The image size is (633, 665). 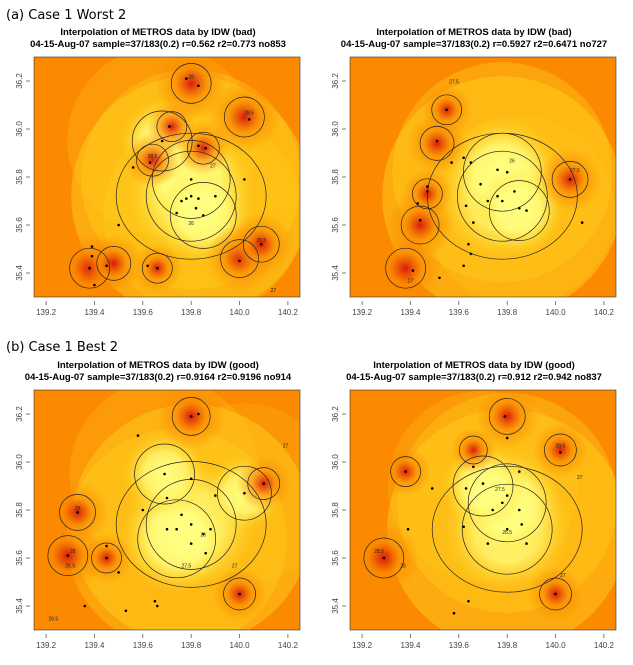 What do you see at coordinates (604, 312) in the screenshot?
I see `x-tick-label: 140.2` at bounding box center [604, 312].